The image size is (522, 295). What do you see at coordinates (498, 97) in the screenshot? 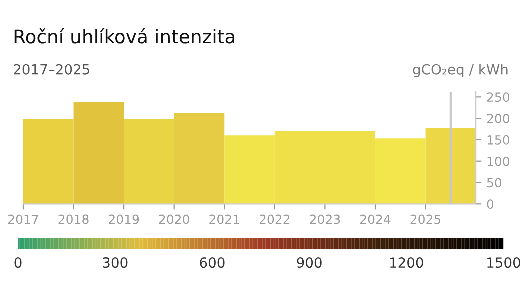
I see `y-tick-label: 250` at bounding box center [498, 97].